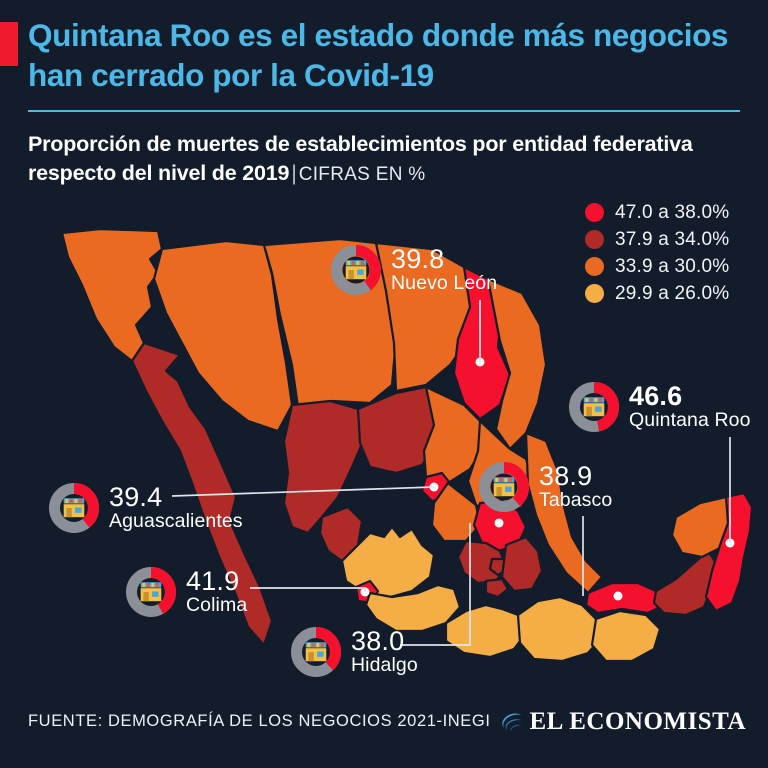 The image size is (768, 768). I want to click on legend-item: 29.9 a 26.0%, so click(675, 293).